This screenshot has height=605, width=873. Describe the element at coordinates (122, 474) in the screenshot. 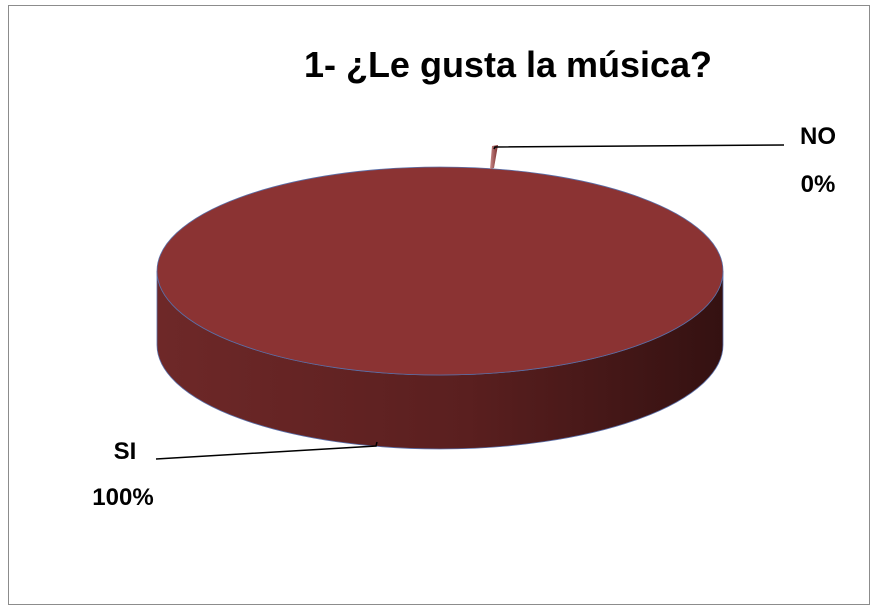

I see `data-label-si: SI 100%` at that location.